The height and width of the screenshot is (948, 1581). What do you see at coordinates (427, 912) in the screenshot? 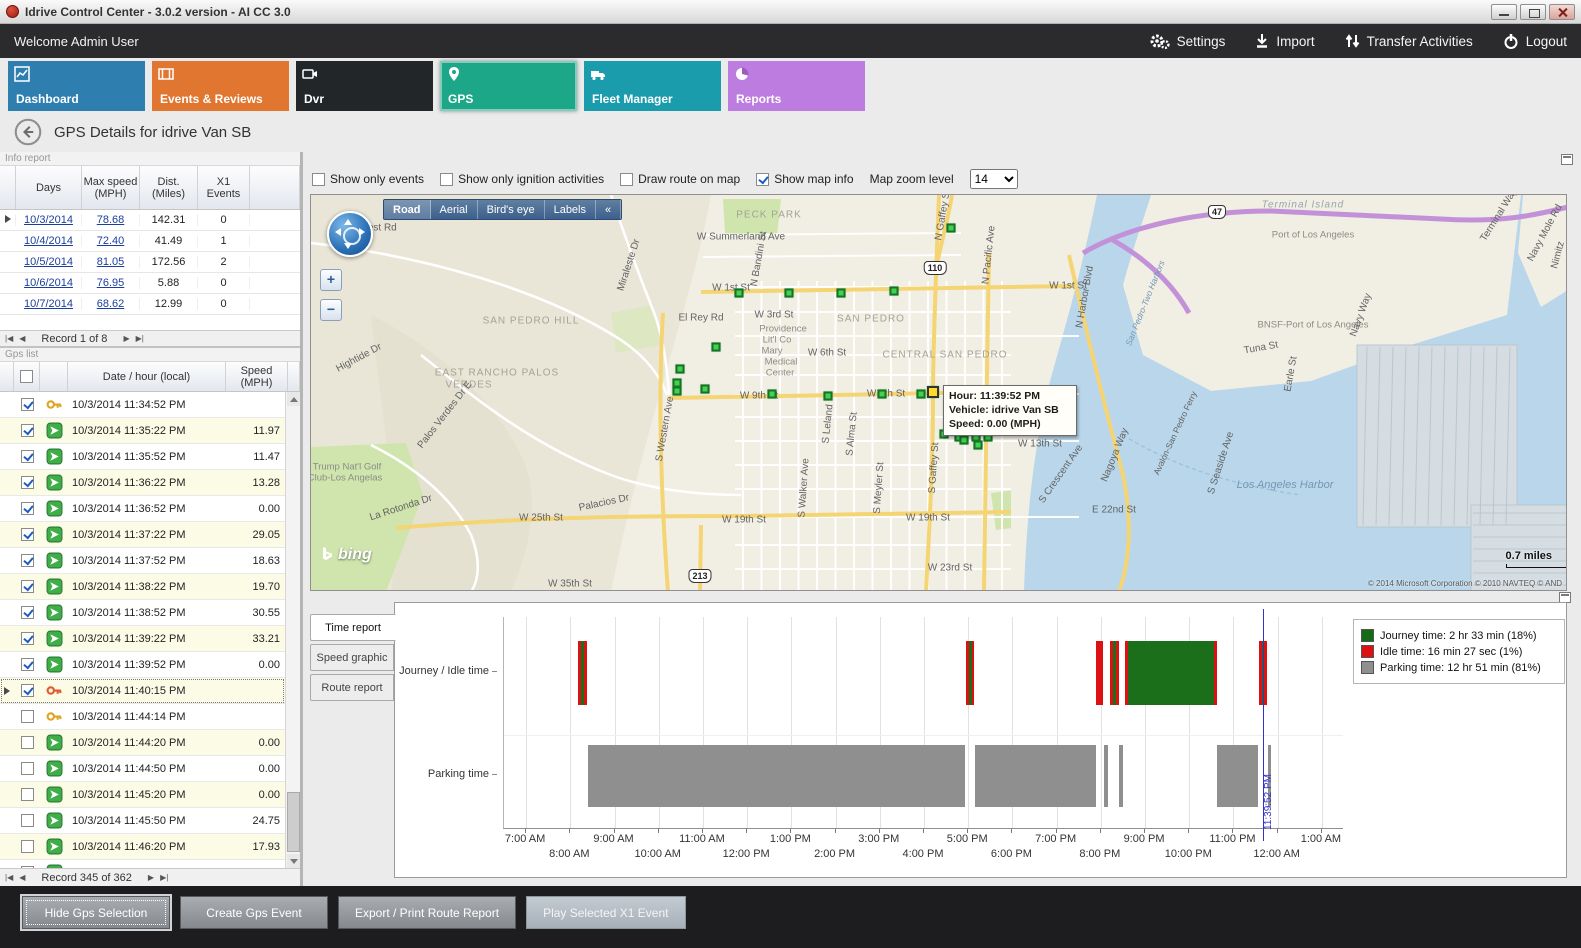
I see `export-print-route-report-button: Export / Print Route Report` at bounding box center [427, 912].